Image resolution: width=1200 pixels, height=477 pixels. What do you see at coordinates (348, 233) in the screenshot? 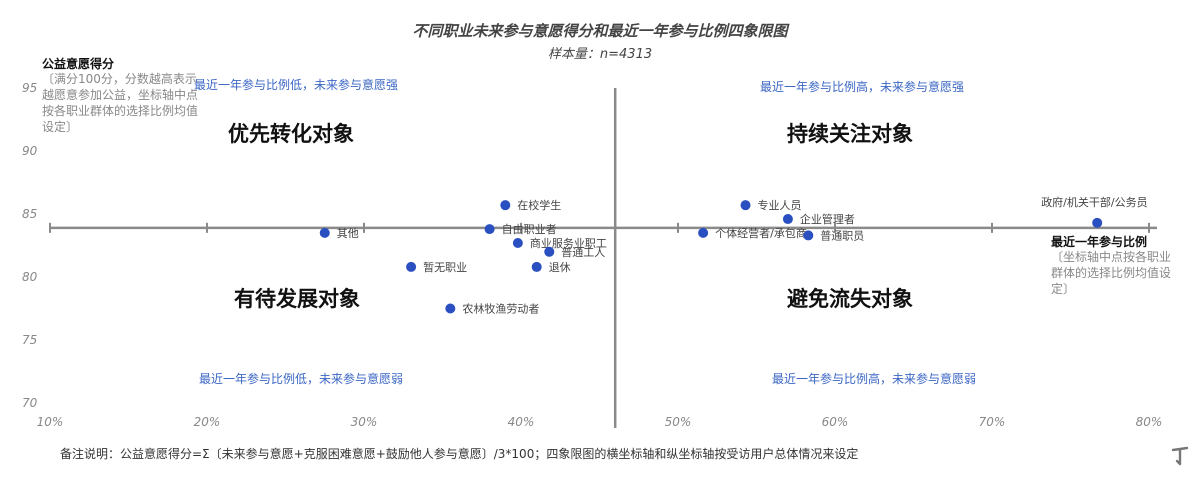
I see `data-point-label: 其他` at bounding box center [348, 233].